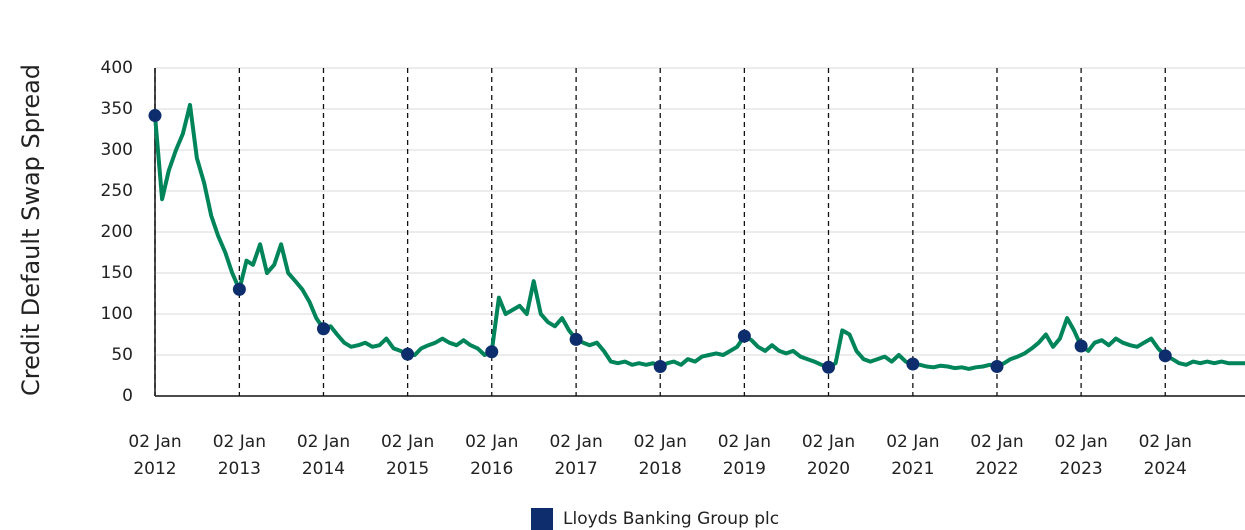 This screenshot has height=530, width=1245. What do you see at coordinates (542, 519) in the screenshot?
I see `legend-swatch` at bounding box center [542, 519].